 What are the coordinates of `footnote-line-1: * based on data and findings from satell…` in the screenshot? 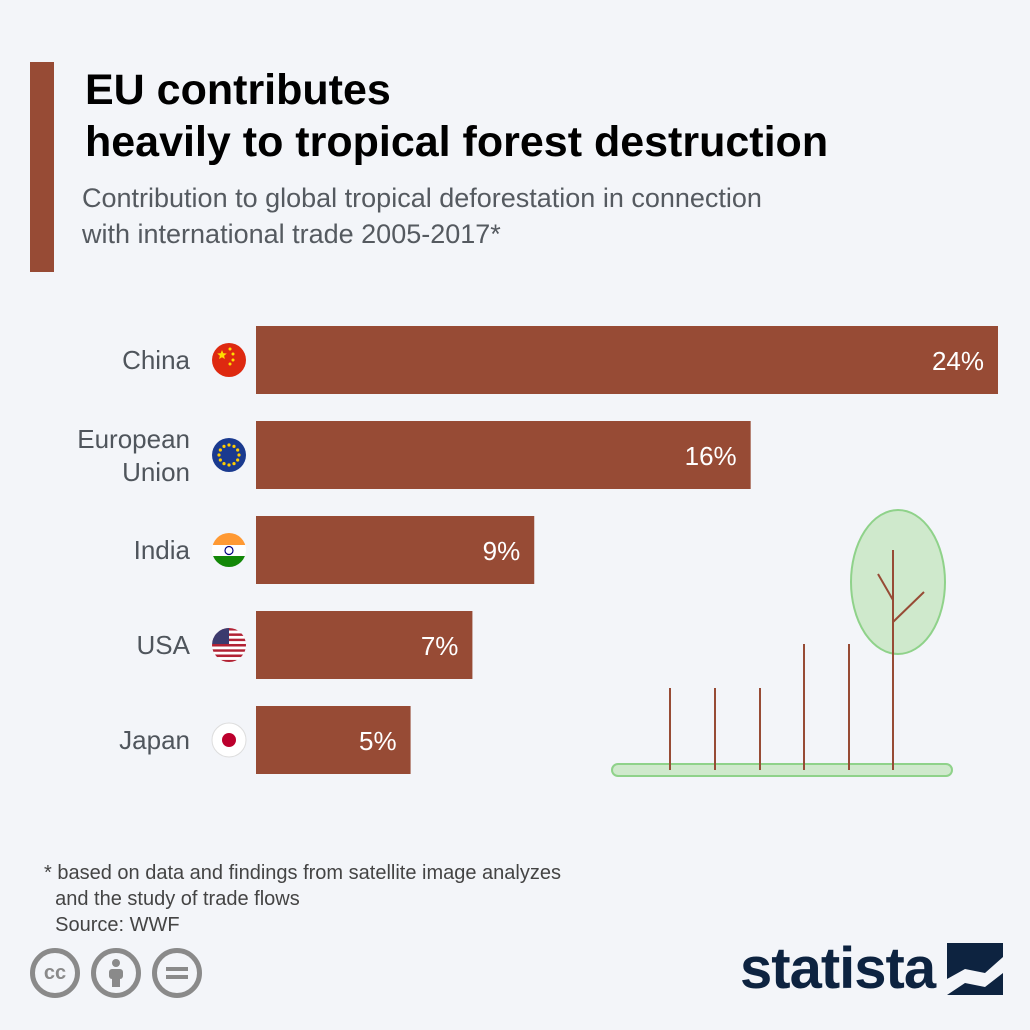 It's located at (302, 873).